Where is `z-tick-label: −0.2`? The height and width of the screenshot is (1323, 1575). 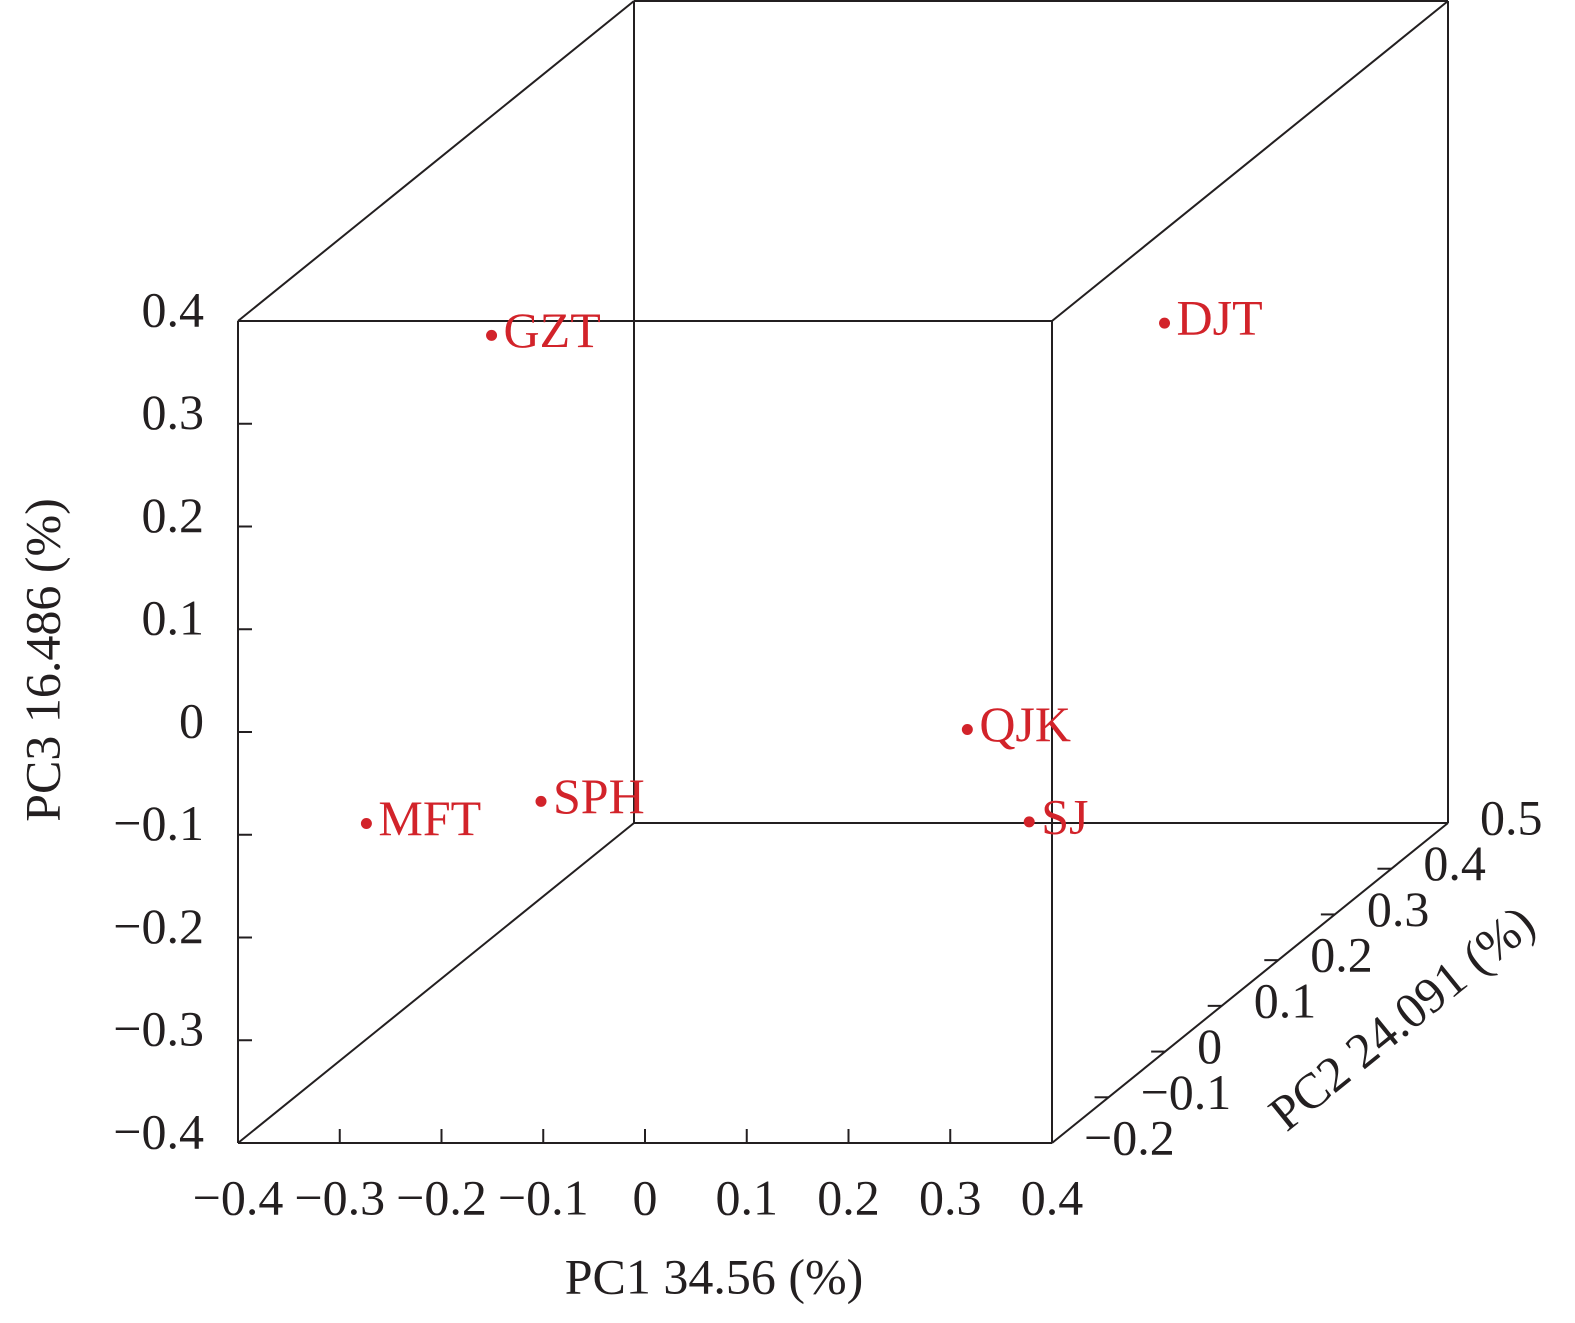 z-tick-label: −0.2 is located at coordinates (158, 926).